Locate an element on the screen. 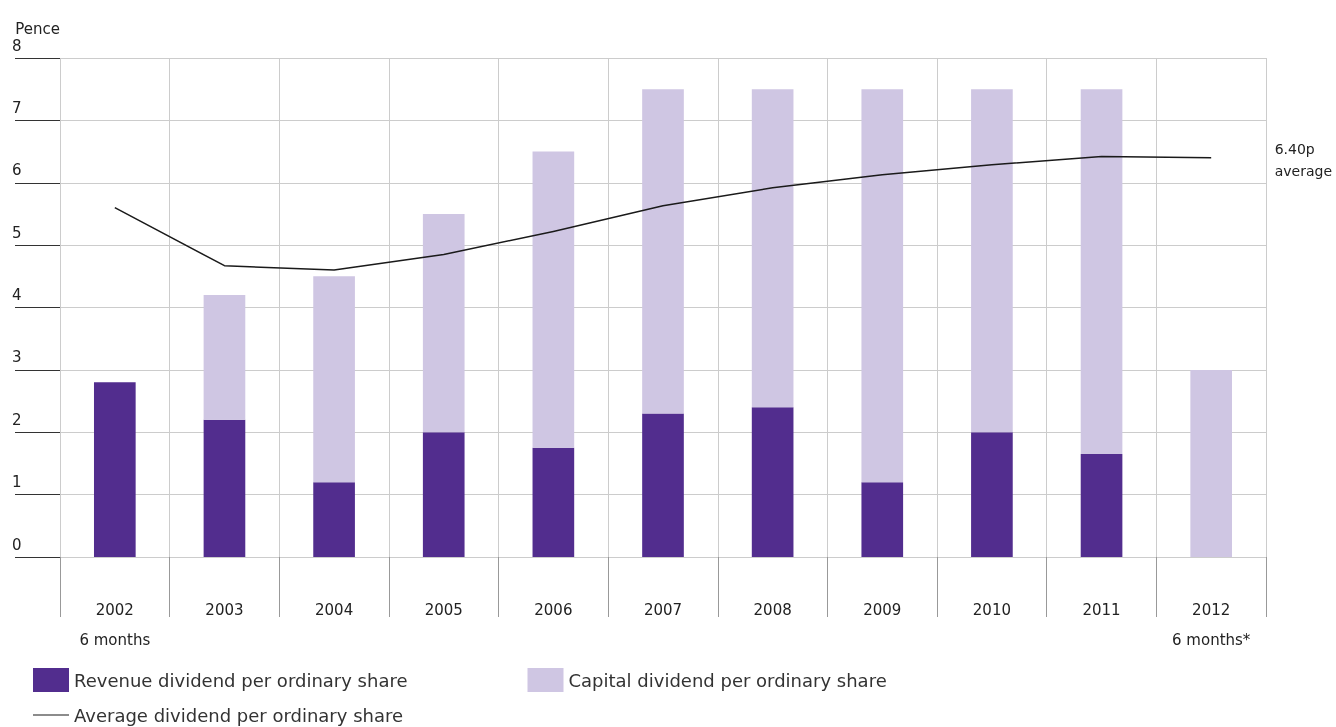 This screenshot has height=727, width=1336. y-tick-label: 0 is located at coordinates (17, 544).